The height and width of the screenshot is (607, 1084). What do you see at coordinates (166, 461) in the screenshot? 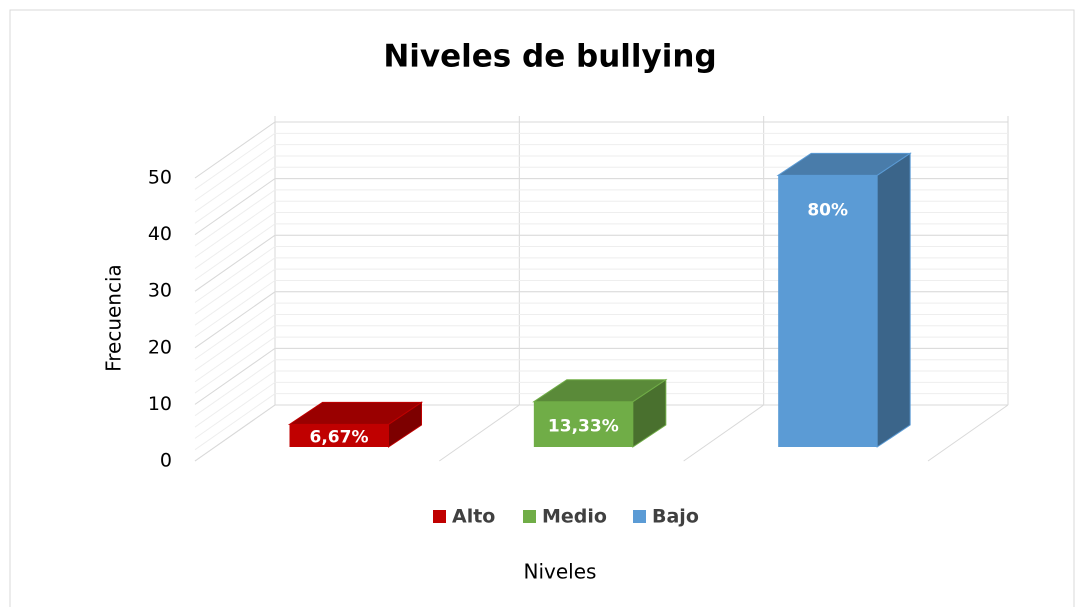
I see `y-tick-label: 0` at bounding box center [166, 461].